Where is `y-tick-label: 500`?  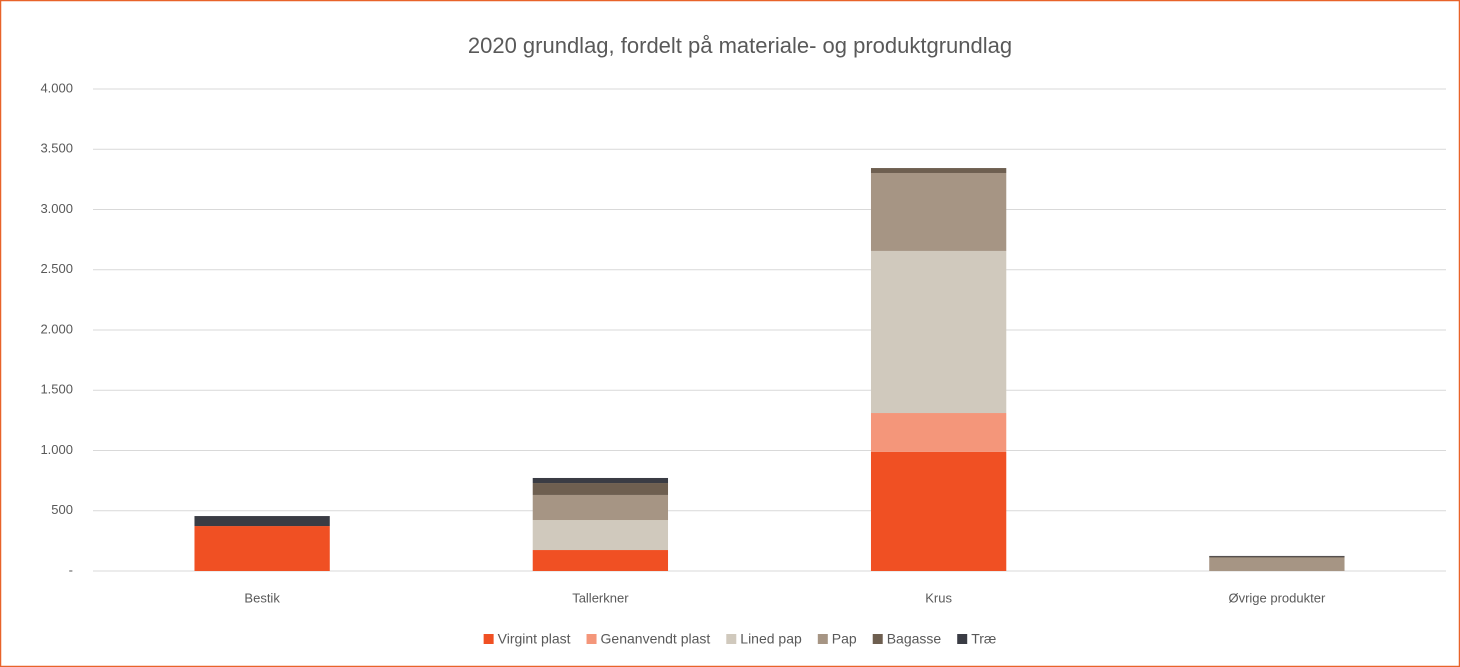
y-tick-label: 500 is located at coordinates (62, 509).